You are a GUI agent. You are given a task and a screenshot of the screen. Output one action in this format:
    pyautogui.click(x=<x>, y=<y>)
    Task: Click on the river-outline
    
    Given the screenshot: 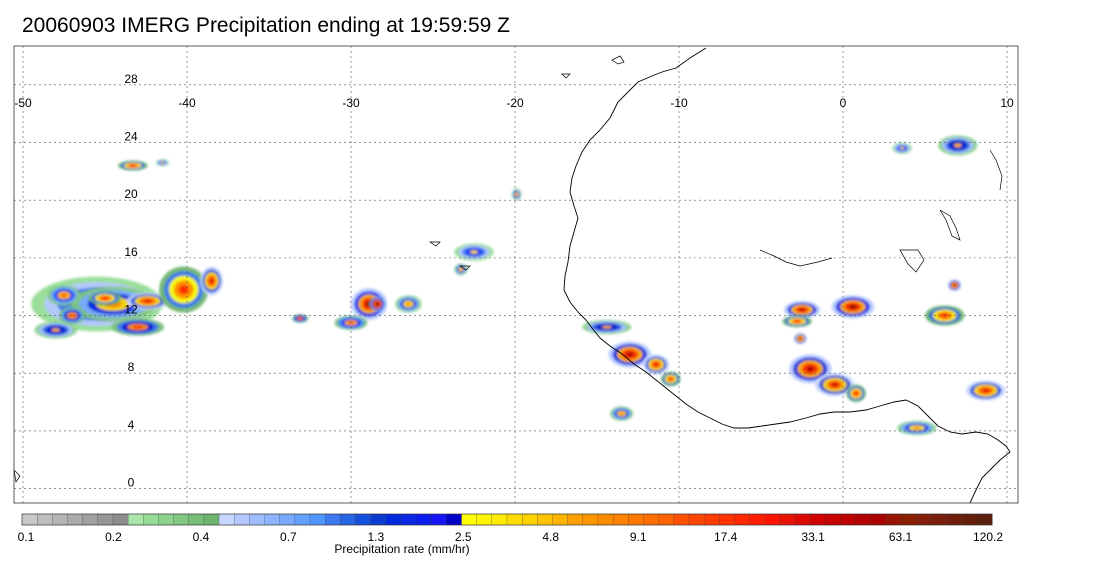 What is the action you would take?
    pyautogui.click(x=996, y=170)
    